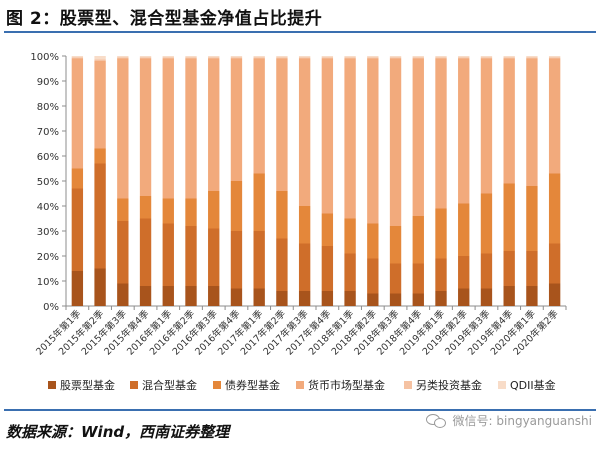 Image resolution: width=600 pixels, height=449 pixels. What do you see at coordinates (48, 82) in the screenshot?
I see `y-tick-label: 90%` at bounding box center [48, 82].